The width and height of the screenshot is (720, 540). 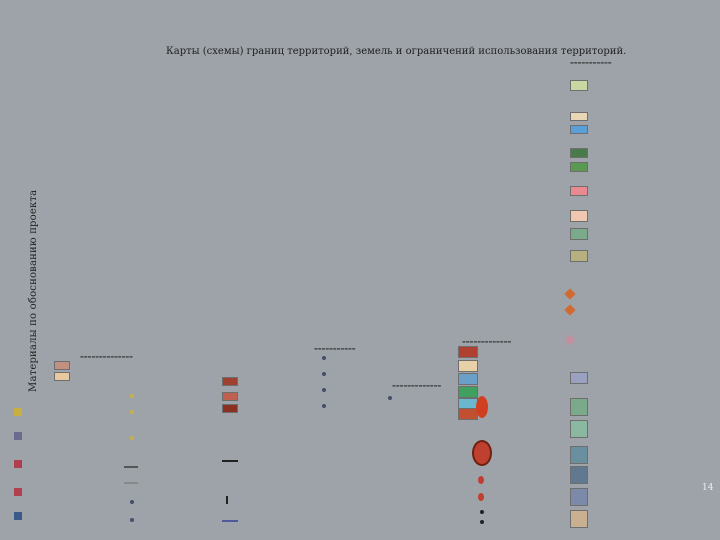 I want to click on page-number: 14, so click(x=708, y=488).